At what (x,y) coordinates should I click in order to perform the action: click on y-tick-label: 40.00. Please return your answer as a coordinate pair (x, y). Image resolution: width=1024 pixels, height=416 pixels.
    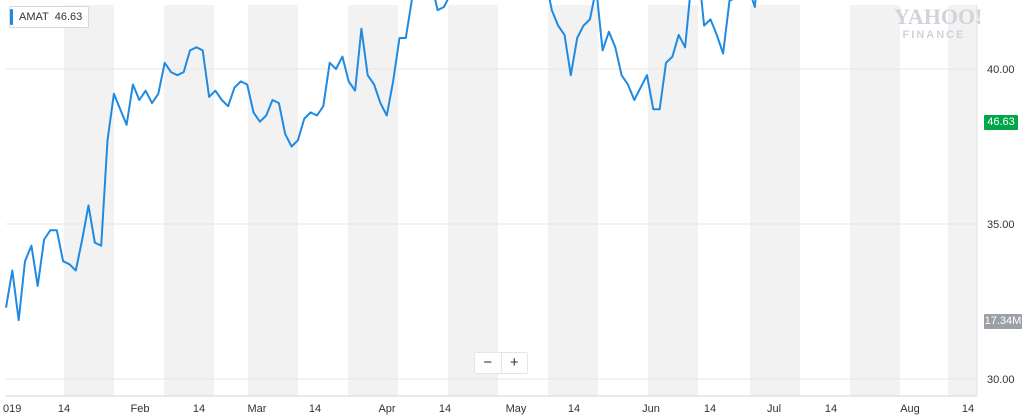
    Looking at the image, I should click on (1001, 70).